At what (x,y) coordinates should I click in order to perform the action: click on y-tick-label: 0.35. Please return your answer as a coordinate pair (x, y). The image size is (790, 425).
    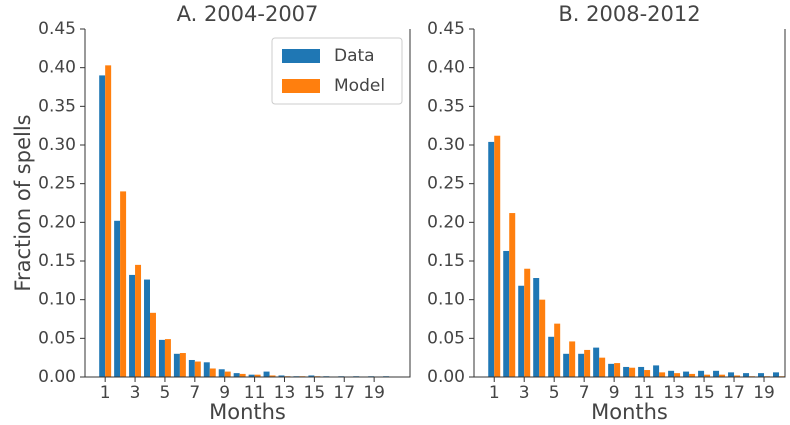
    Looking at the image, I should click on (446, 106).